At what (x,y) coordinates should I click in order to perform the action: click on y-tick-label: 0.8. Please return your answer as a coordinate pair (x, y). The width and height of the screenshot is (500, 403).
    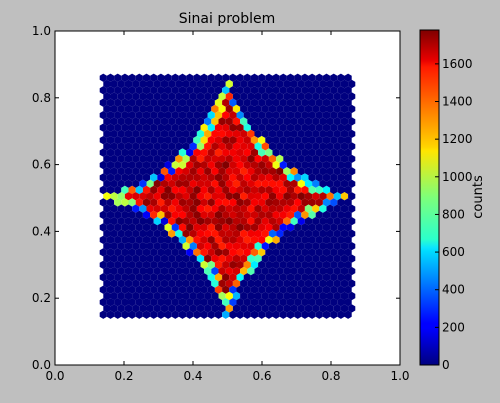
    Looking at the image, I should click on (41, 98).